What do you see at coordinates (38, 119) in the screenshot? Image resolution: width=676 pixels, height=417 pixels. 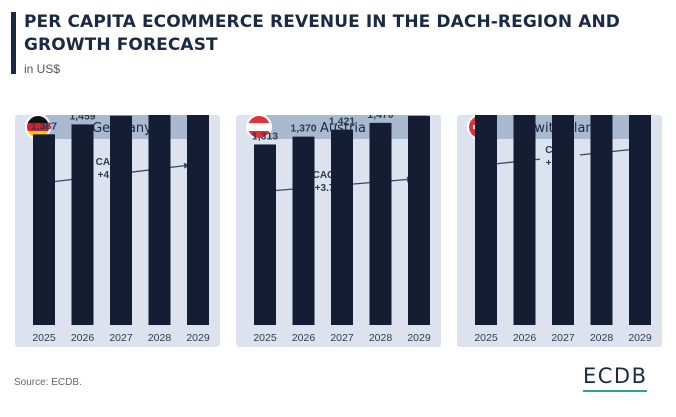 I see `flag-stripe-black` at bounding box center [38, 119].